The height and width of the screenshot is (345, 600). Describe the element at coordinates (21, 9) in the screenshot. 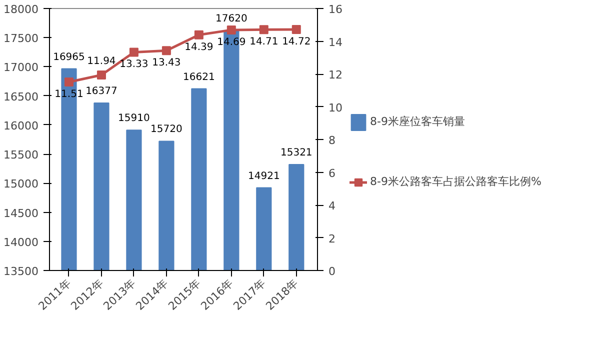

I see `y-tick-label: 18000` at that location.